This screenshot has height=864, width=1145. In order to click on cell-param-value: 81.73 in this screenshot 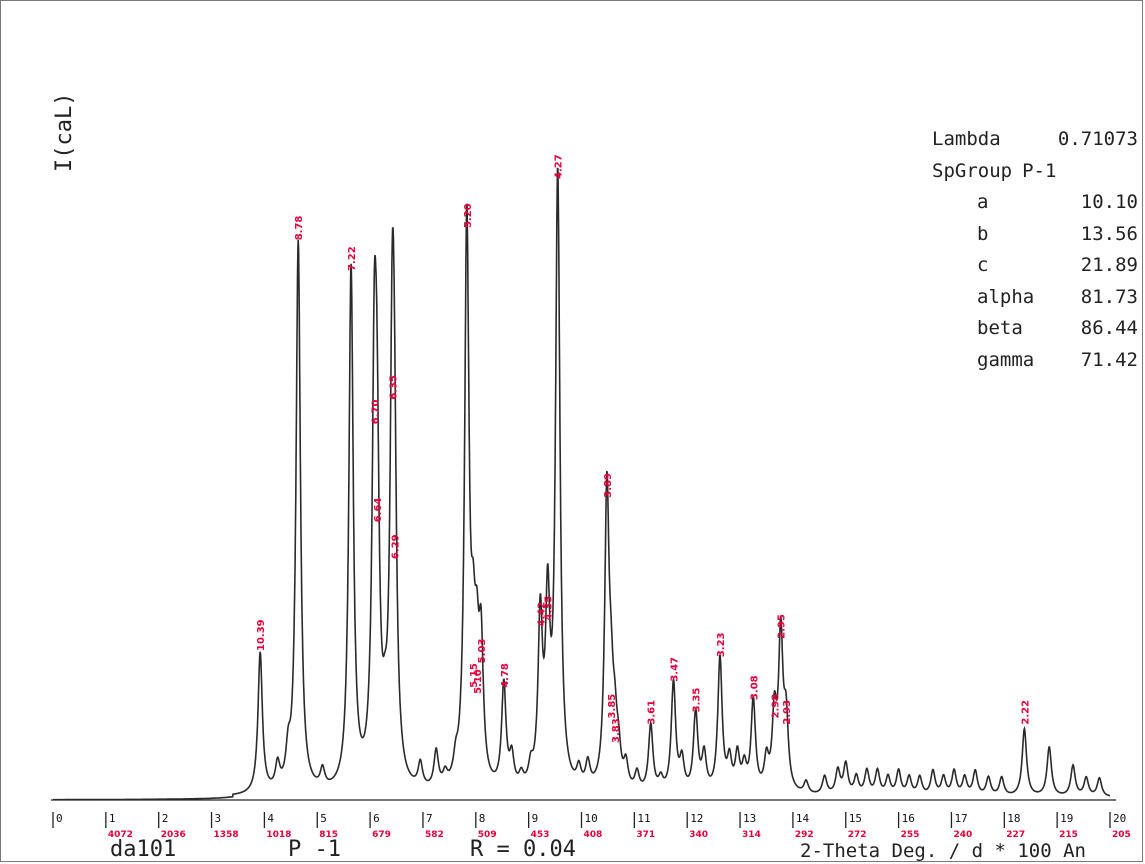, I will do `click(1109, 296)`.